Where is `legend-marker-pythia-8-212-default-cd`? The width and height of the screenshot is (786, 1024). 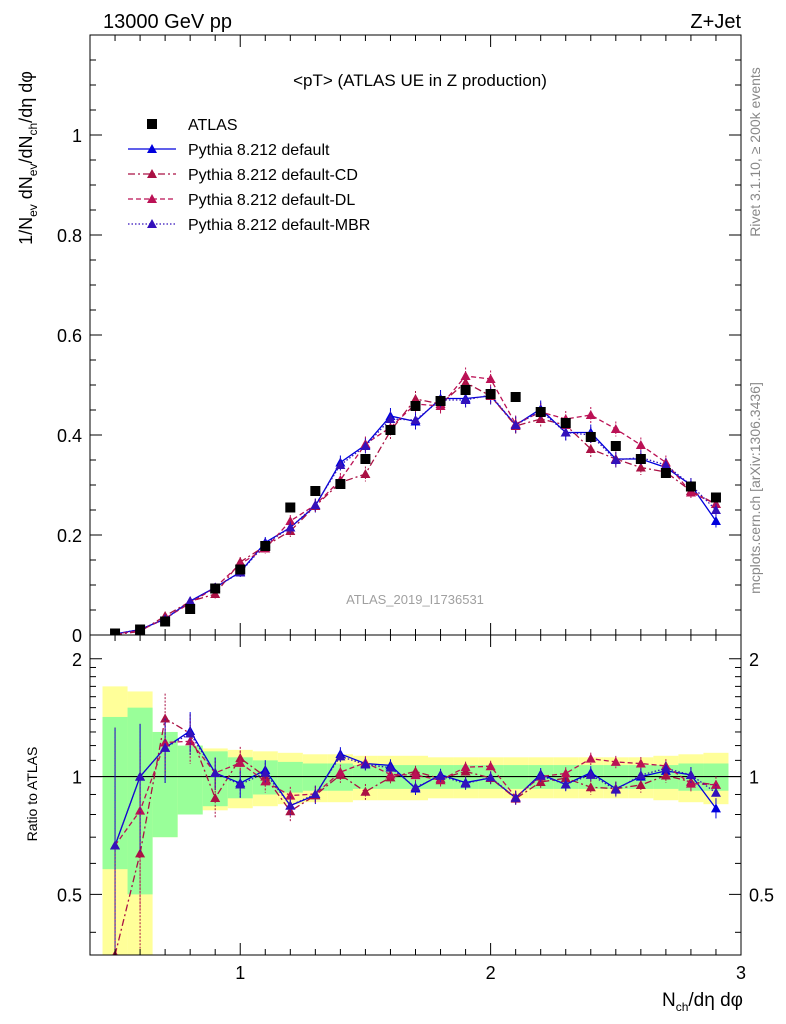 legend-marker-pythia-8-212-default-cd is located at coordinates (152, 173).